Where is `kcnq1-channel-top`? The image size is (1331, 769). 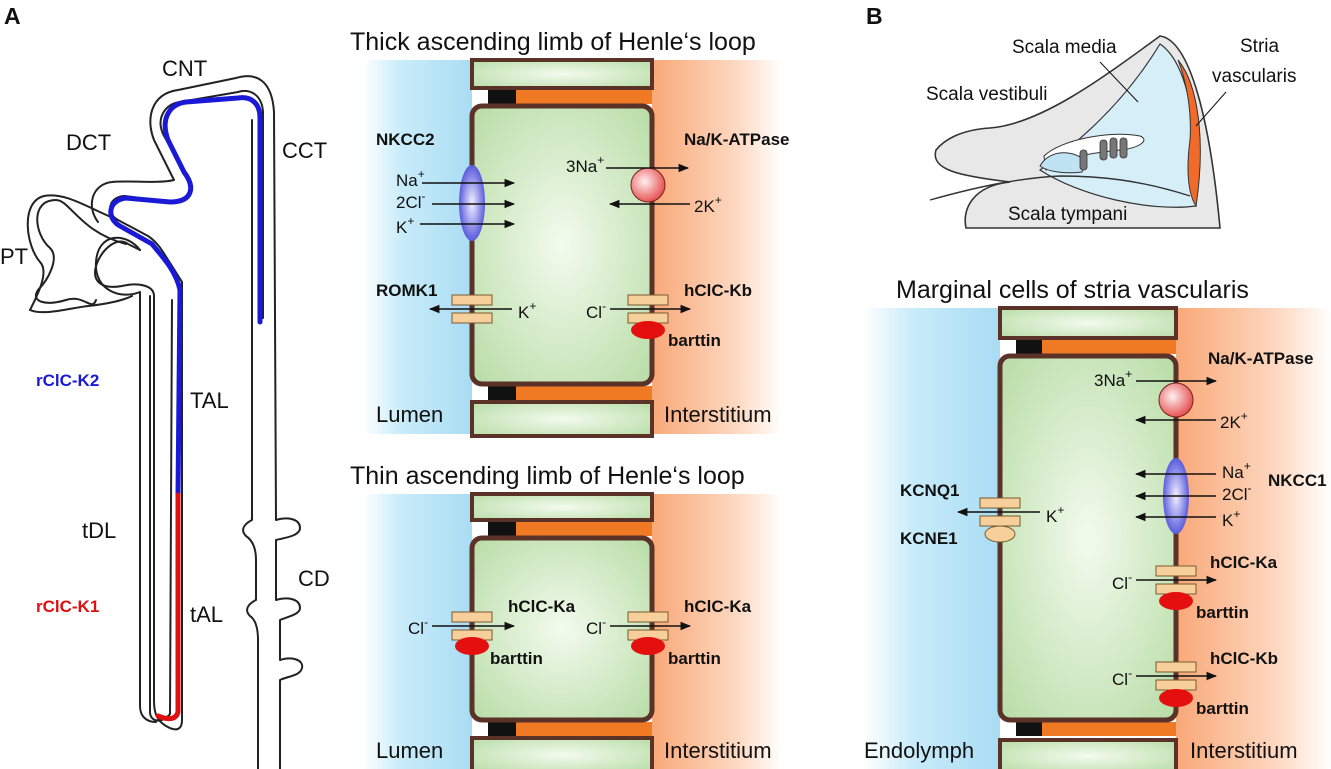
kcnq1-channel-top is located at coordinates (1000, 503).